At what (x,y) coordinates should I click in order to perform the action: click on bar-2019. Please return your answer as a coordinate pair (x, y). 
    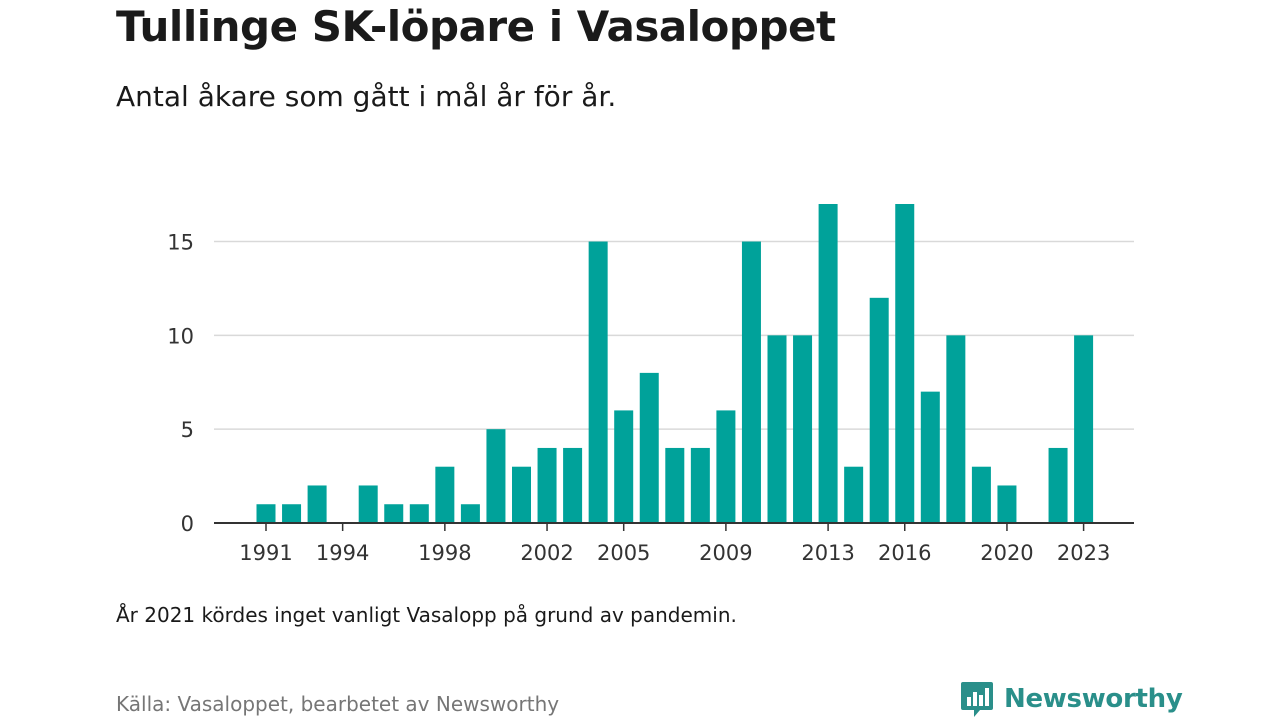
    Looking at the image, I should click on (981, 494).